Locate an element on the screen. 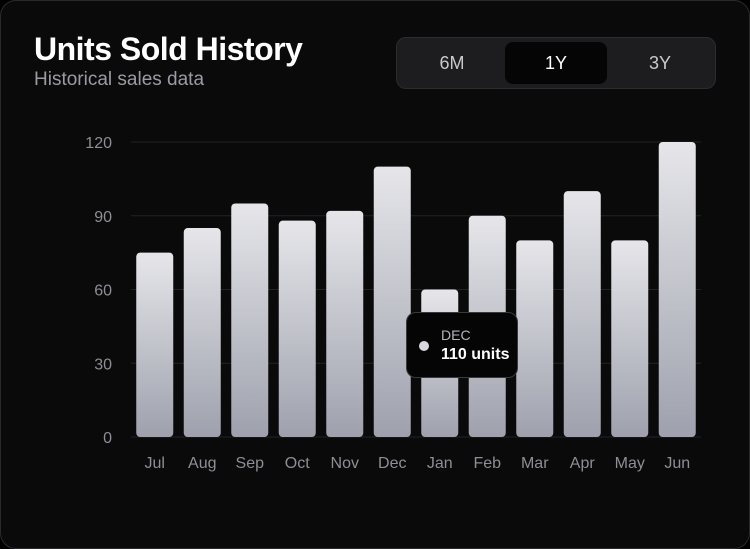  x-tick-label: May is located at coordinates (630, 463).